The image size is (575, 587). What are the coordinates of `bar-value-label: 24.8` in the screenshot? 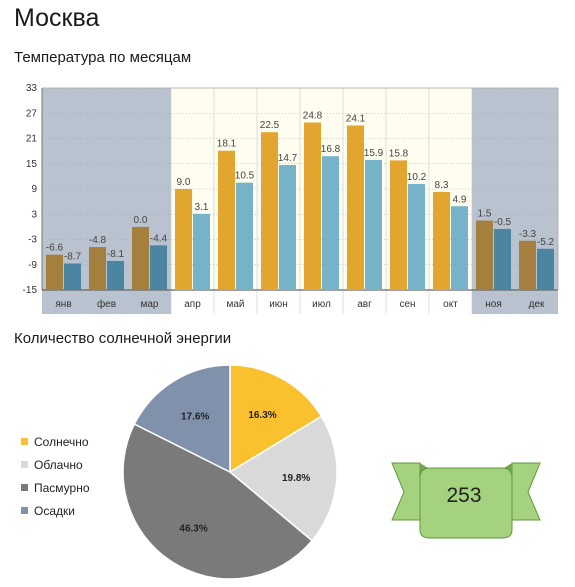 It's located at (313, 116).